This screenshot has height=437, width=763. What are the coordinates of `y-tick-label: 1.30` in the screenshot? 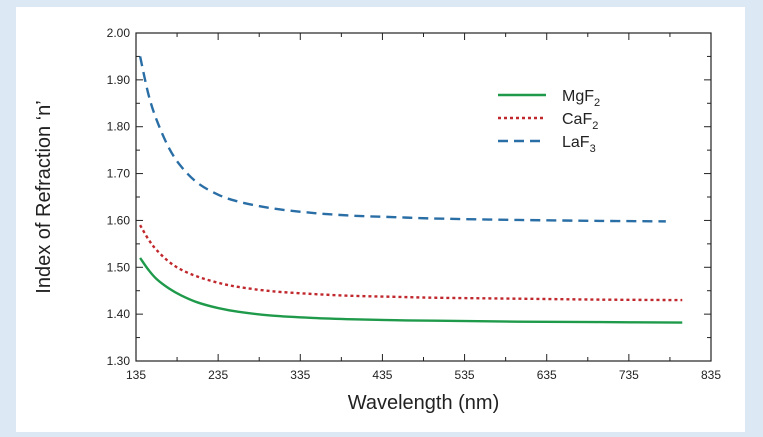 It's located at (119, 361).